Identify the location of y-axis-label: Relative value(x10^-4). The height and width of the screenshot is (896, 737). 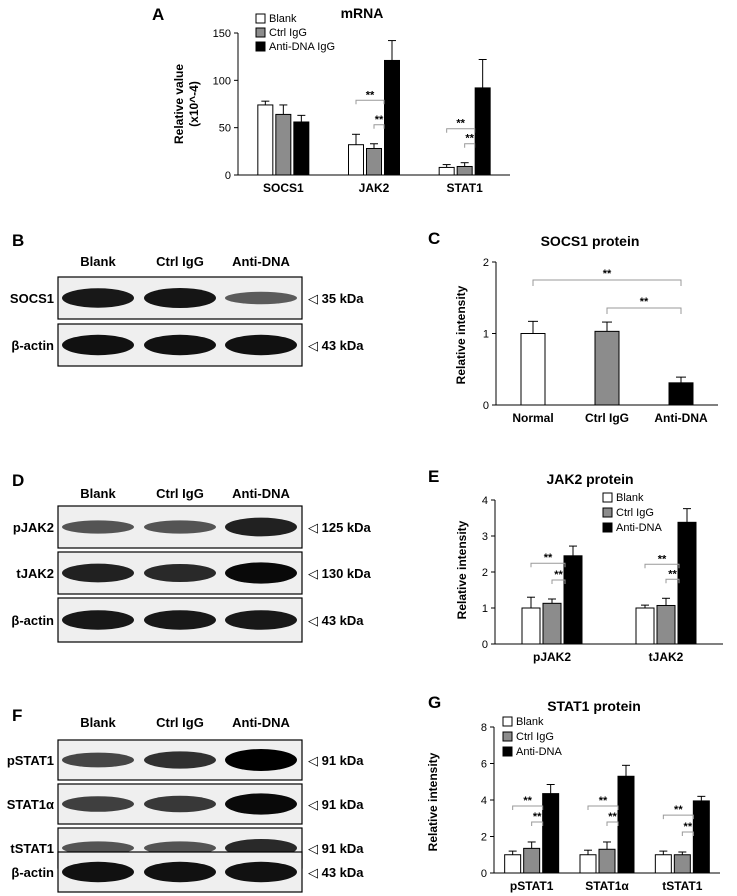
(186, 104).